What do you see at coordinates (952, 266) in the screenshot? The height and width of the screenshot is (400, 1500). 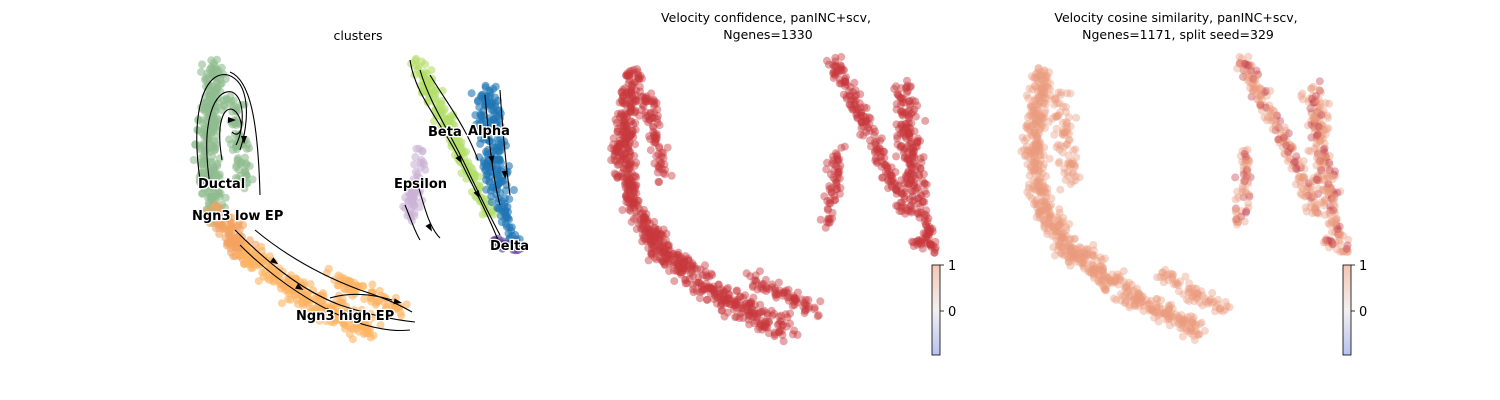 I see `colorbar-tick-1: 1` at bounding box center [952, 266].